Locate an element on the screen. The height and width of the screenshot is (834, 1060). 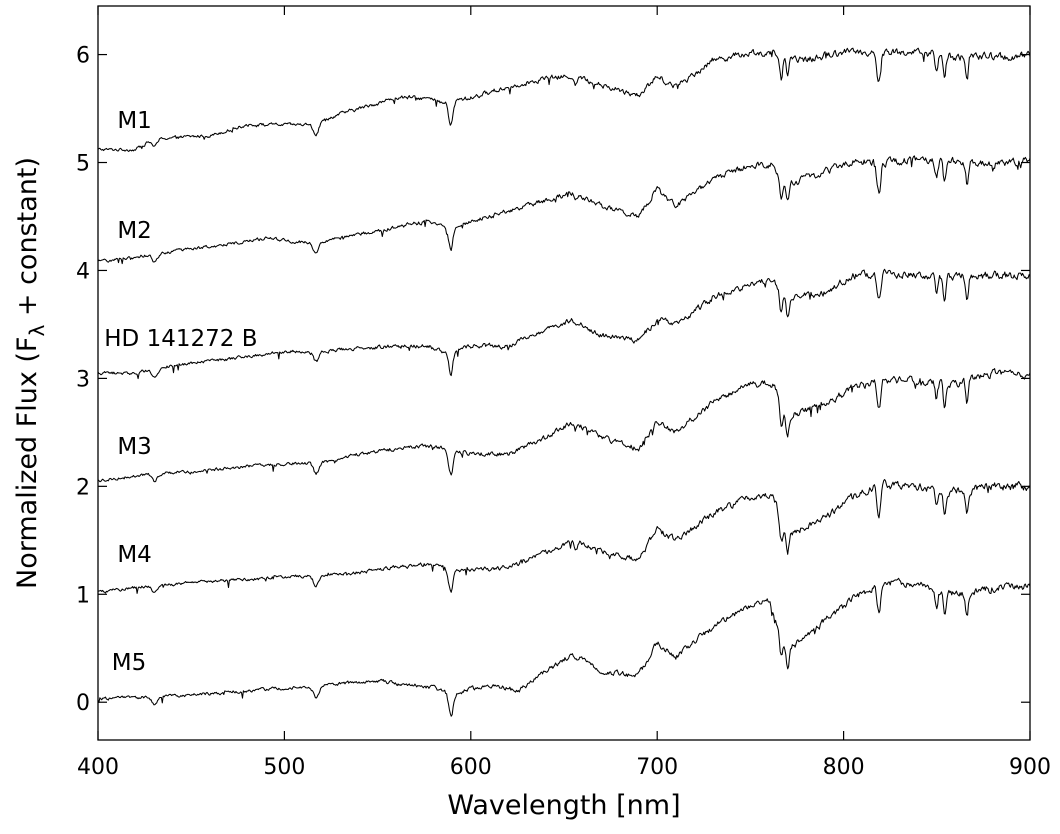
series-label: M4 is located at coordinates (134, 555).